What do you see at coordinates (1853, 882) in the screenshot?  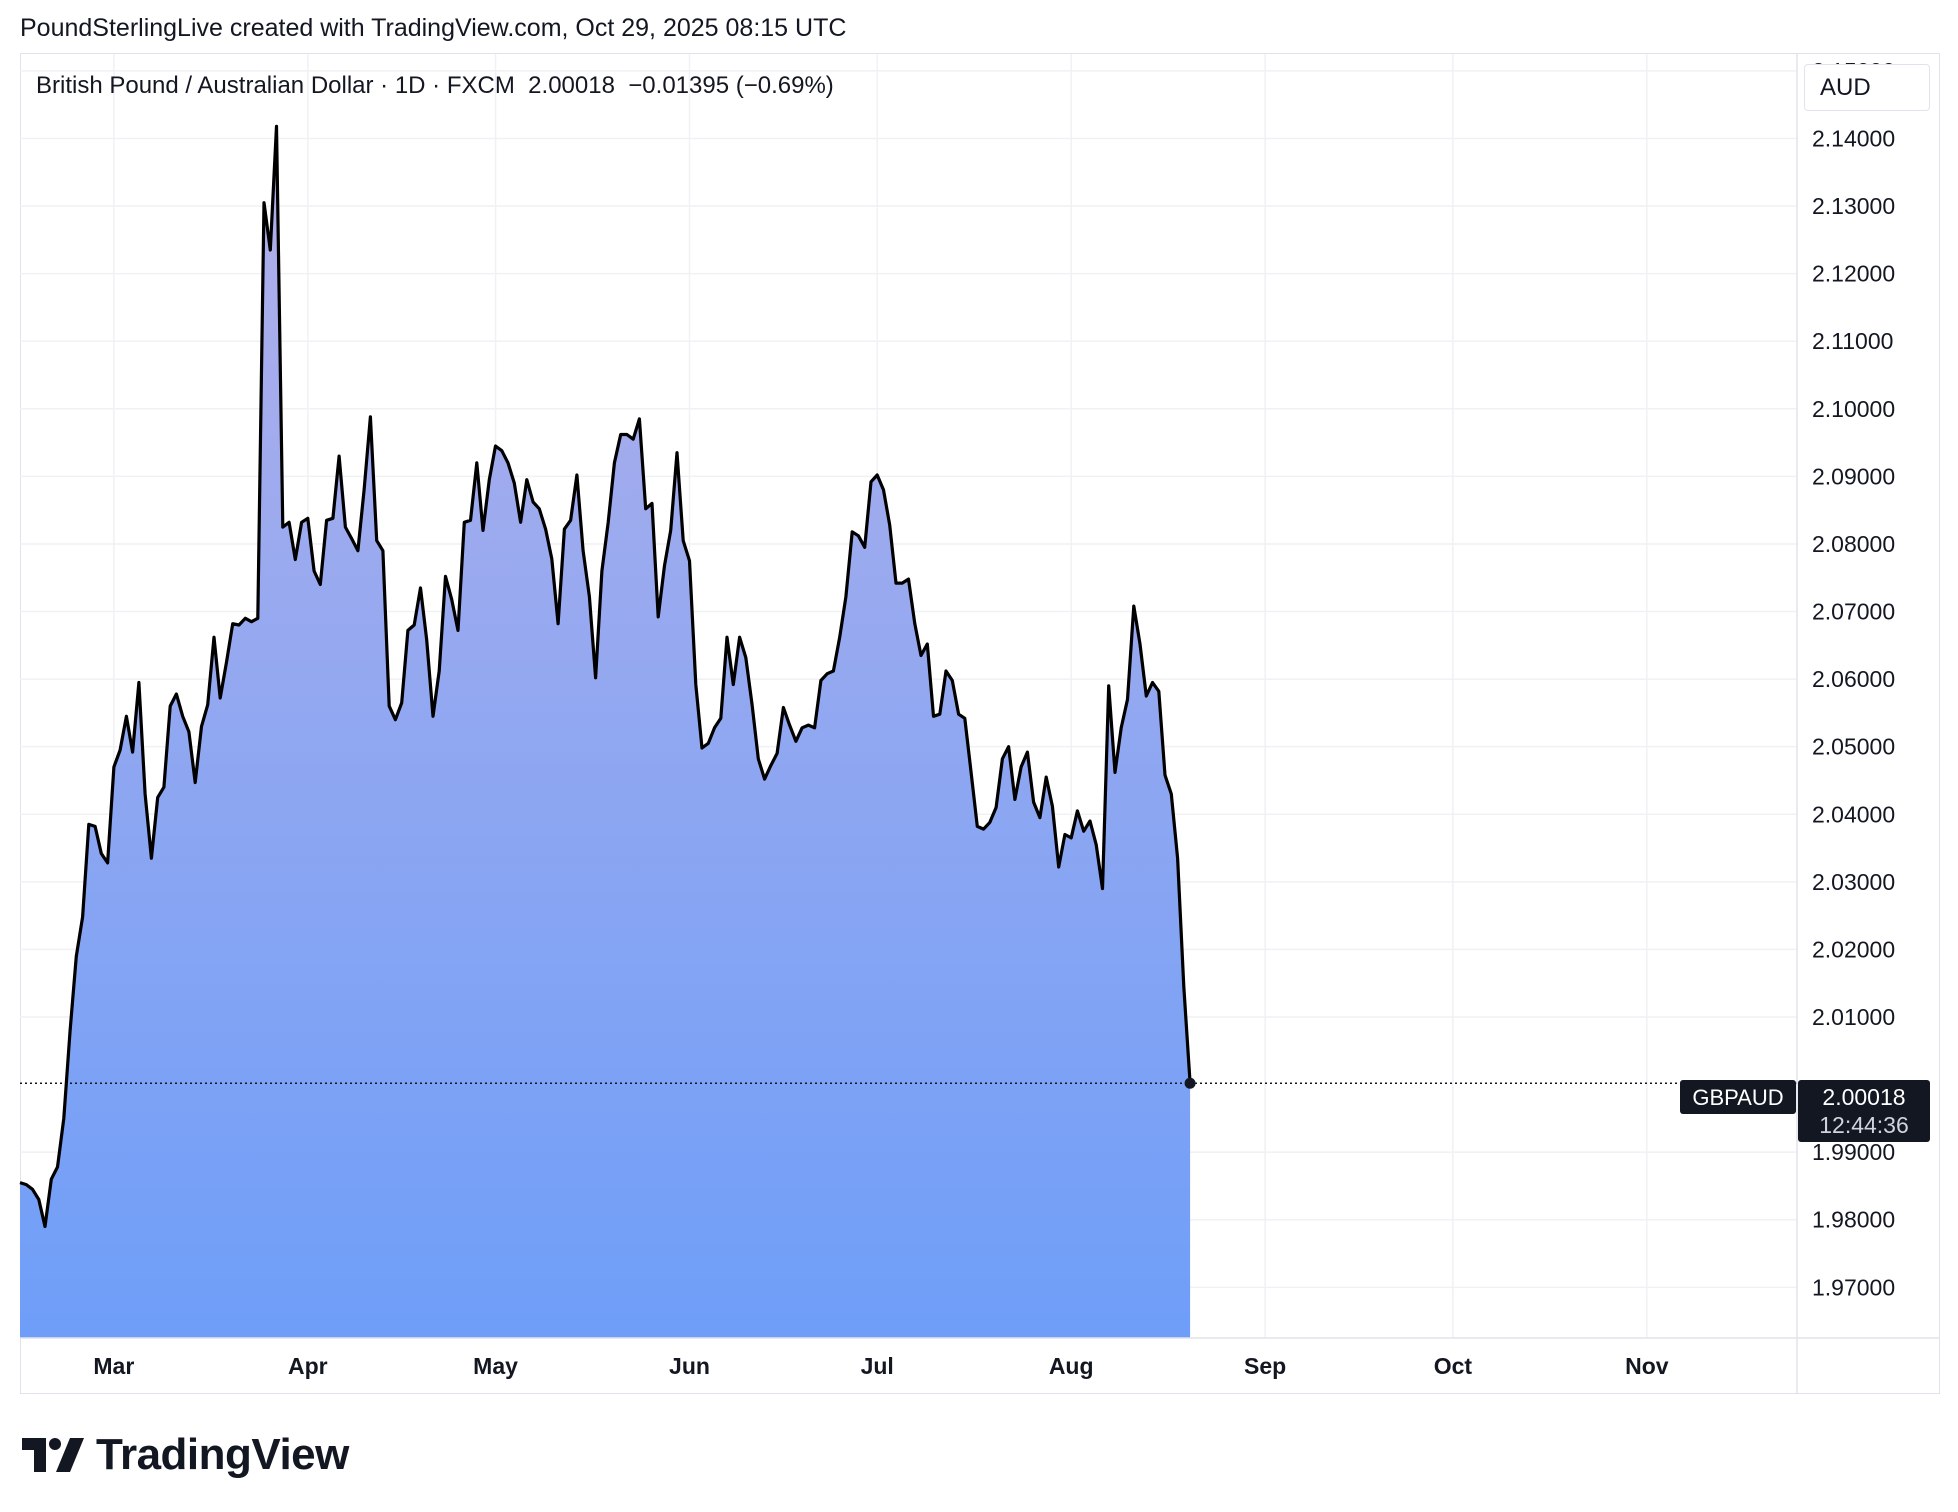 I see `y-tick-label: 2.03000` at bounding box center [1853, 882].